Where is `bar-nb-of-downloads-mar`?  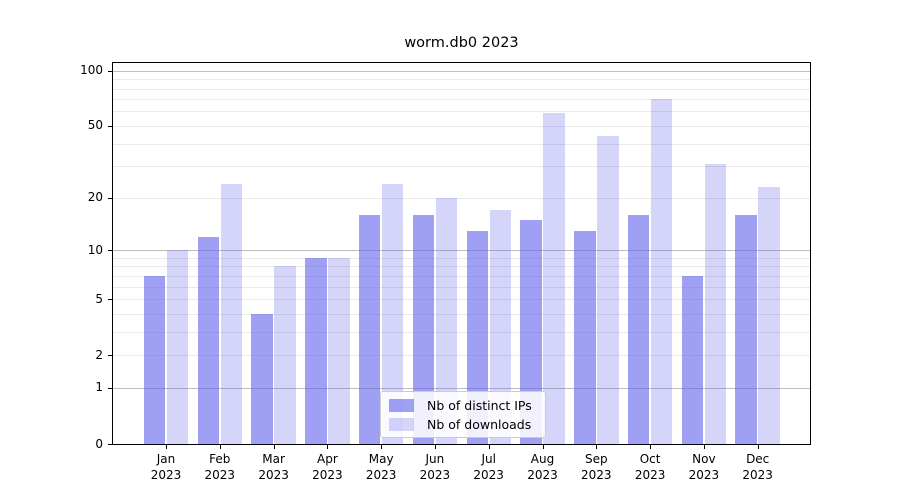 bar-nb-of-downloads-mar is located at coordinates (285, 355).